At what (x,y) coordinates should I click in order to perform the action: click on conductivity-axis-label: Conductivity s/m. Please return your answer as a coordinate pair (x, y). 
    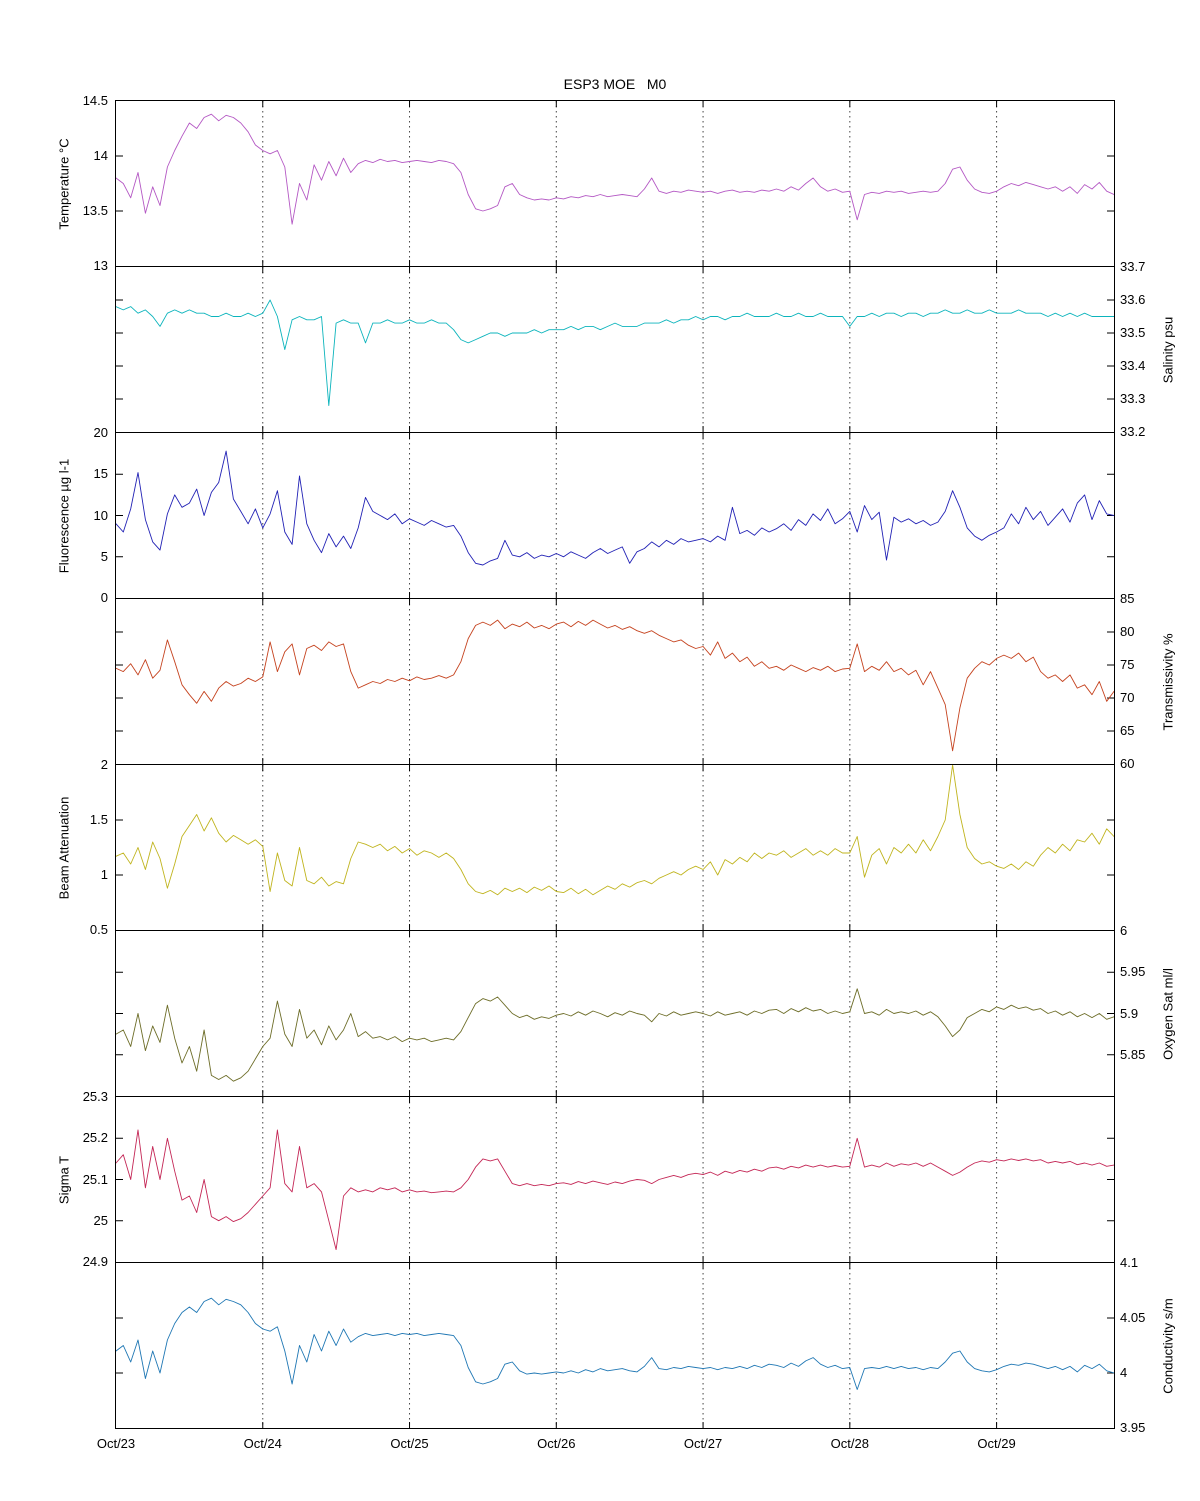
    Looking at the image, I should click on (1168, 1345).